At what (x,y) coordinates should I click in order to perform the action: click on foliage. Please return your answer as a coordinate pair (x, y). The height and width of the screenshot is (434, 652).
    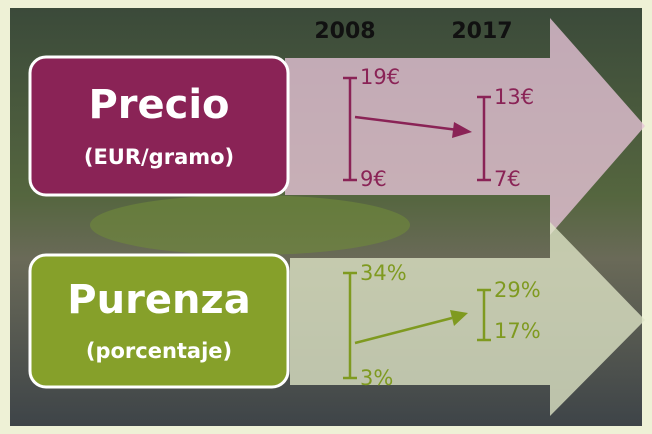
    Looking at the image, I should click on (250, 225).